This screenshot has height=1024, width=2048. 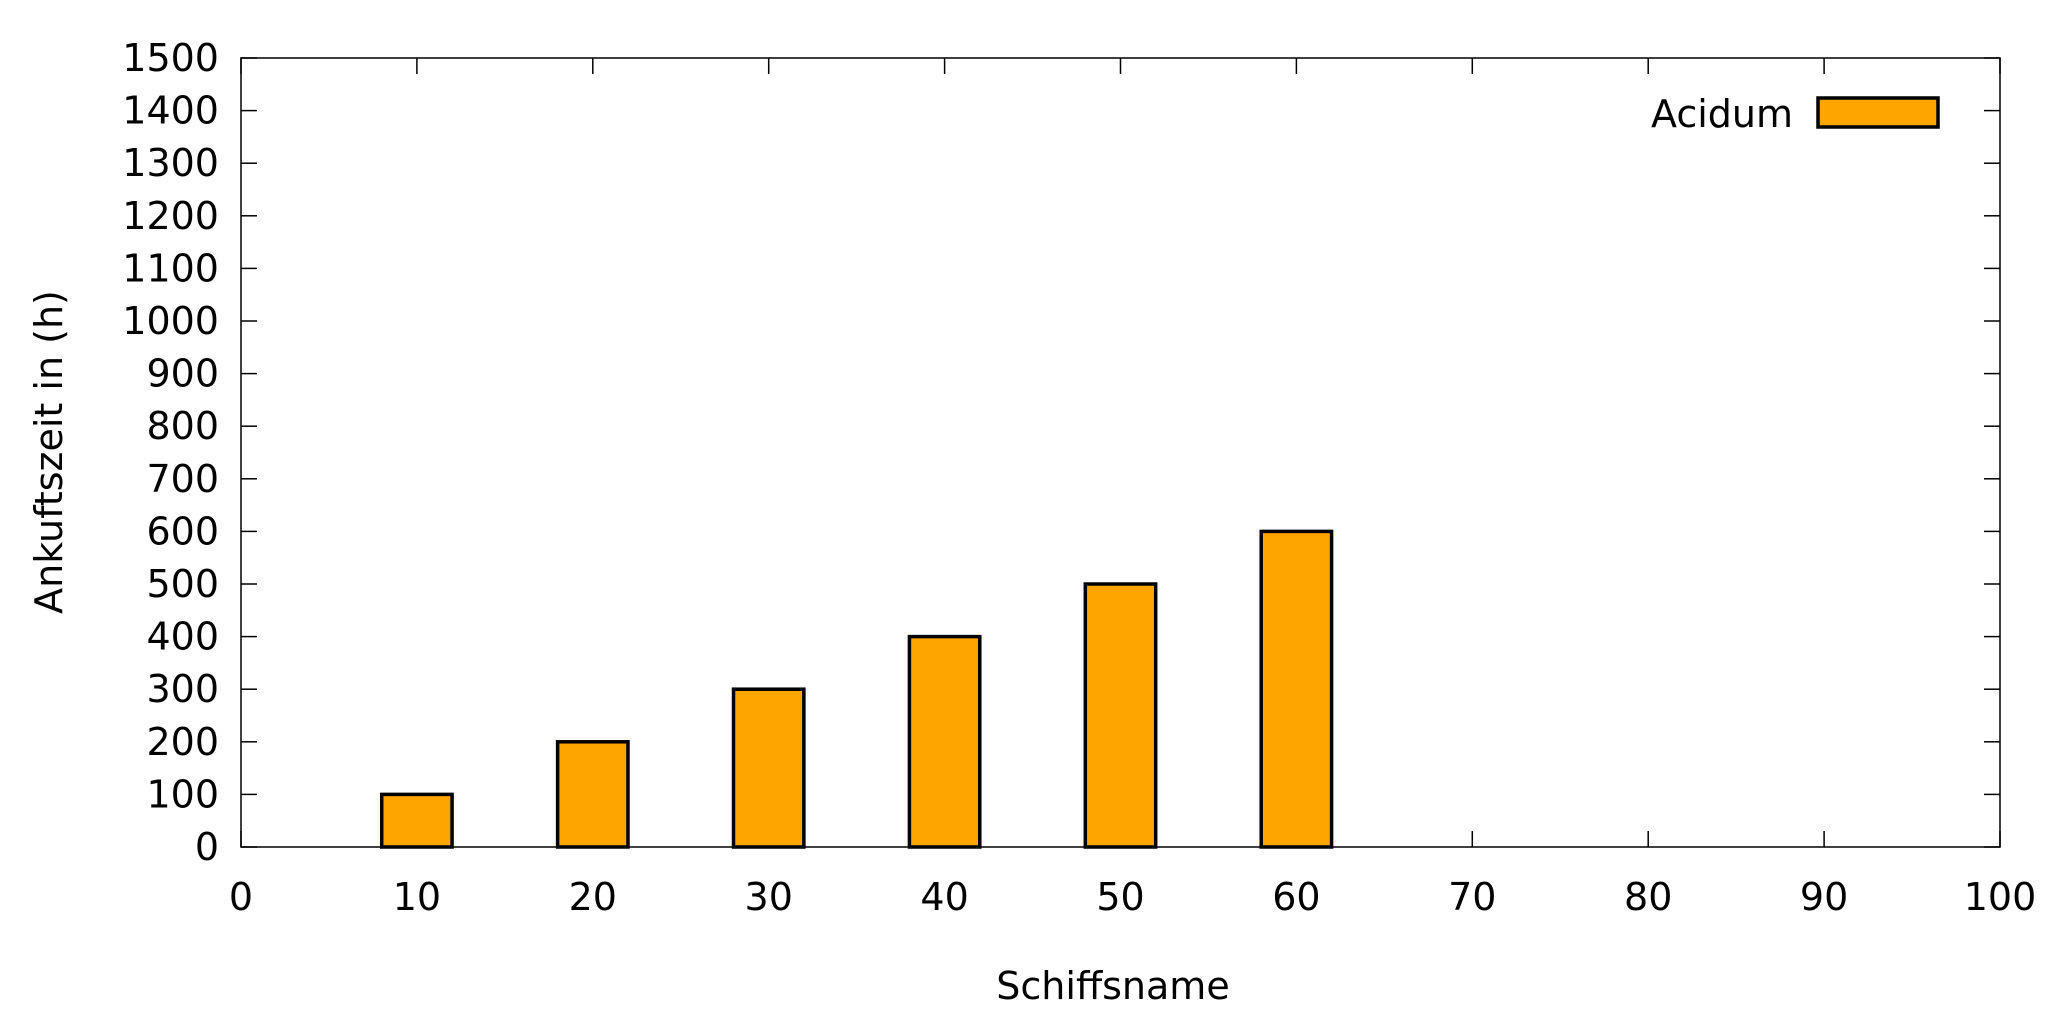 I want to click on x-axis-title: Schiffsname, so click(x=1112, y=986).